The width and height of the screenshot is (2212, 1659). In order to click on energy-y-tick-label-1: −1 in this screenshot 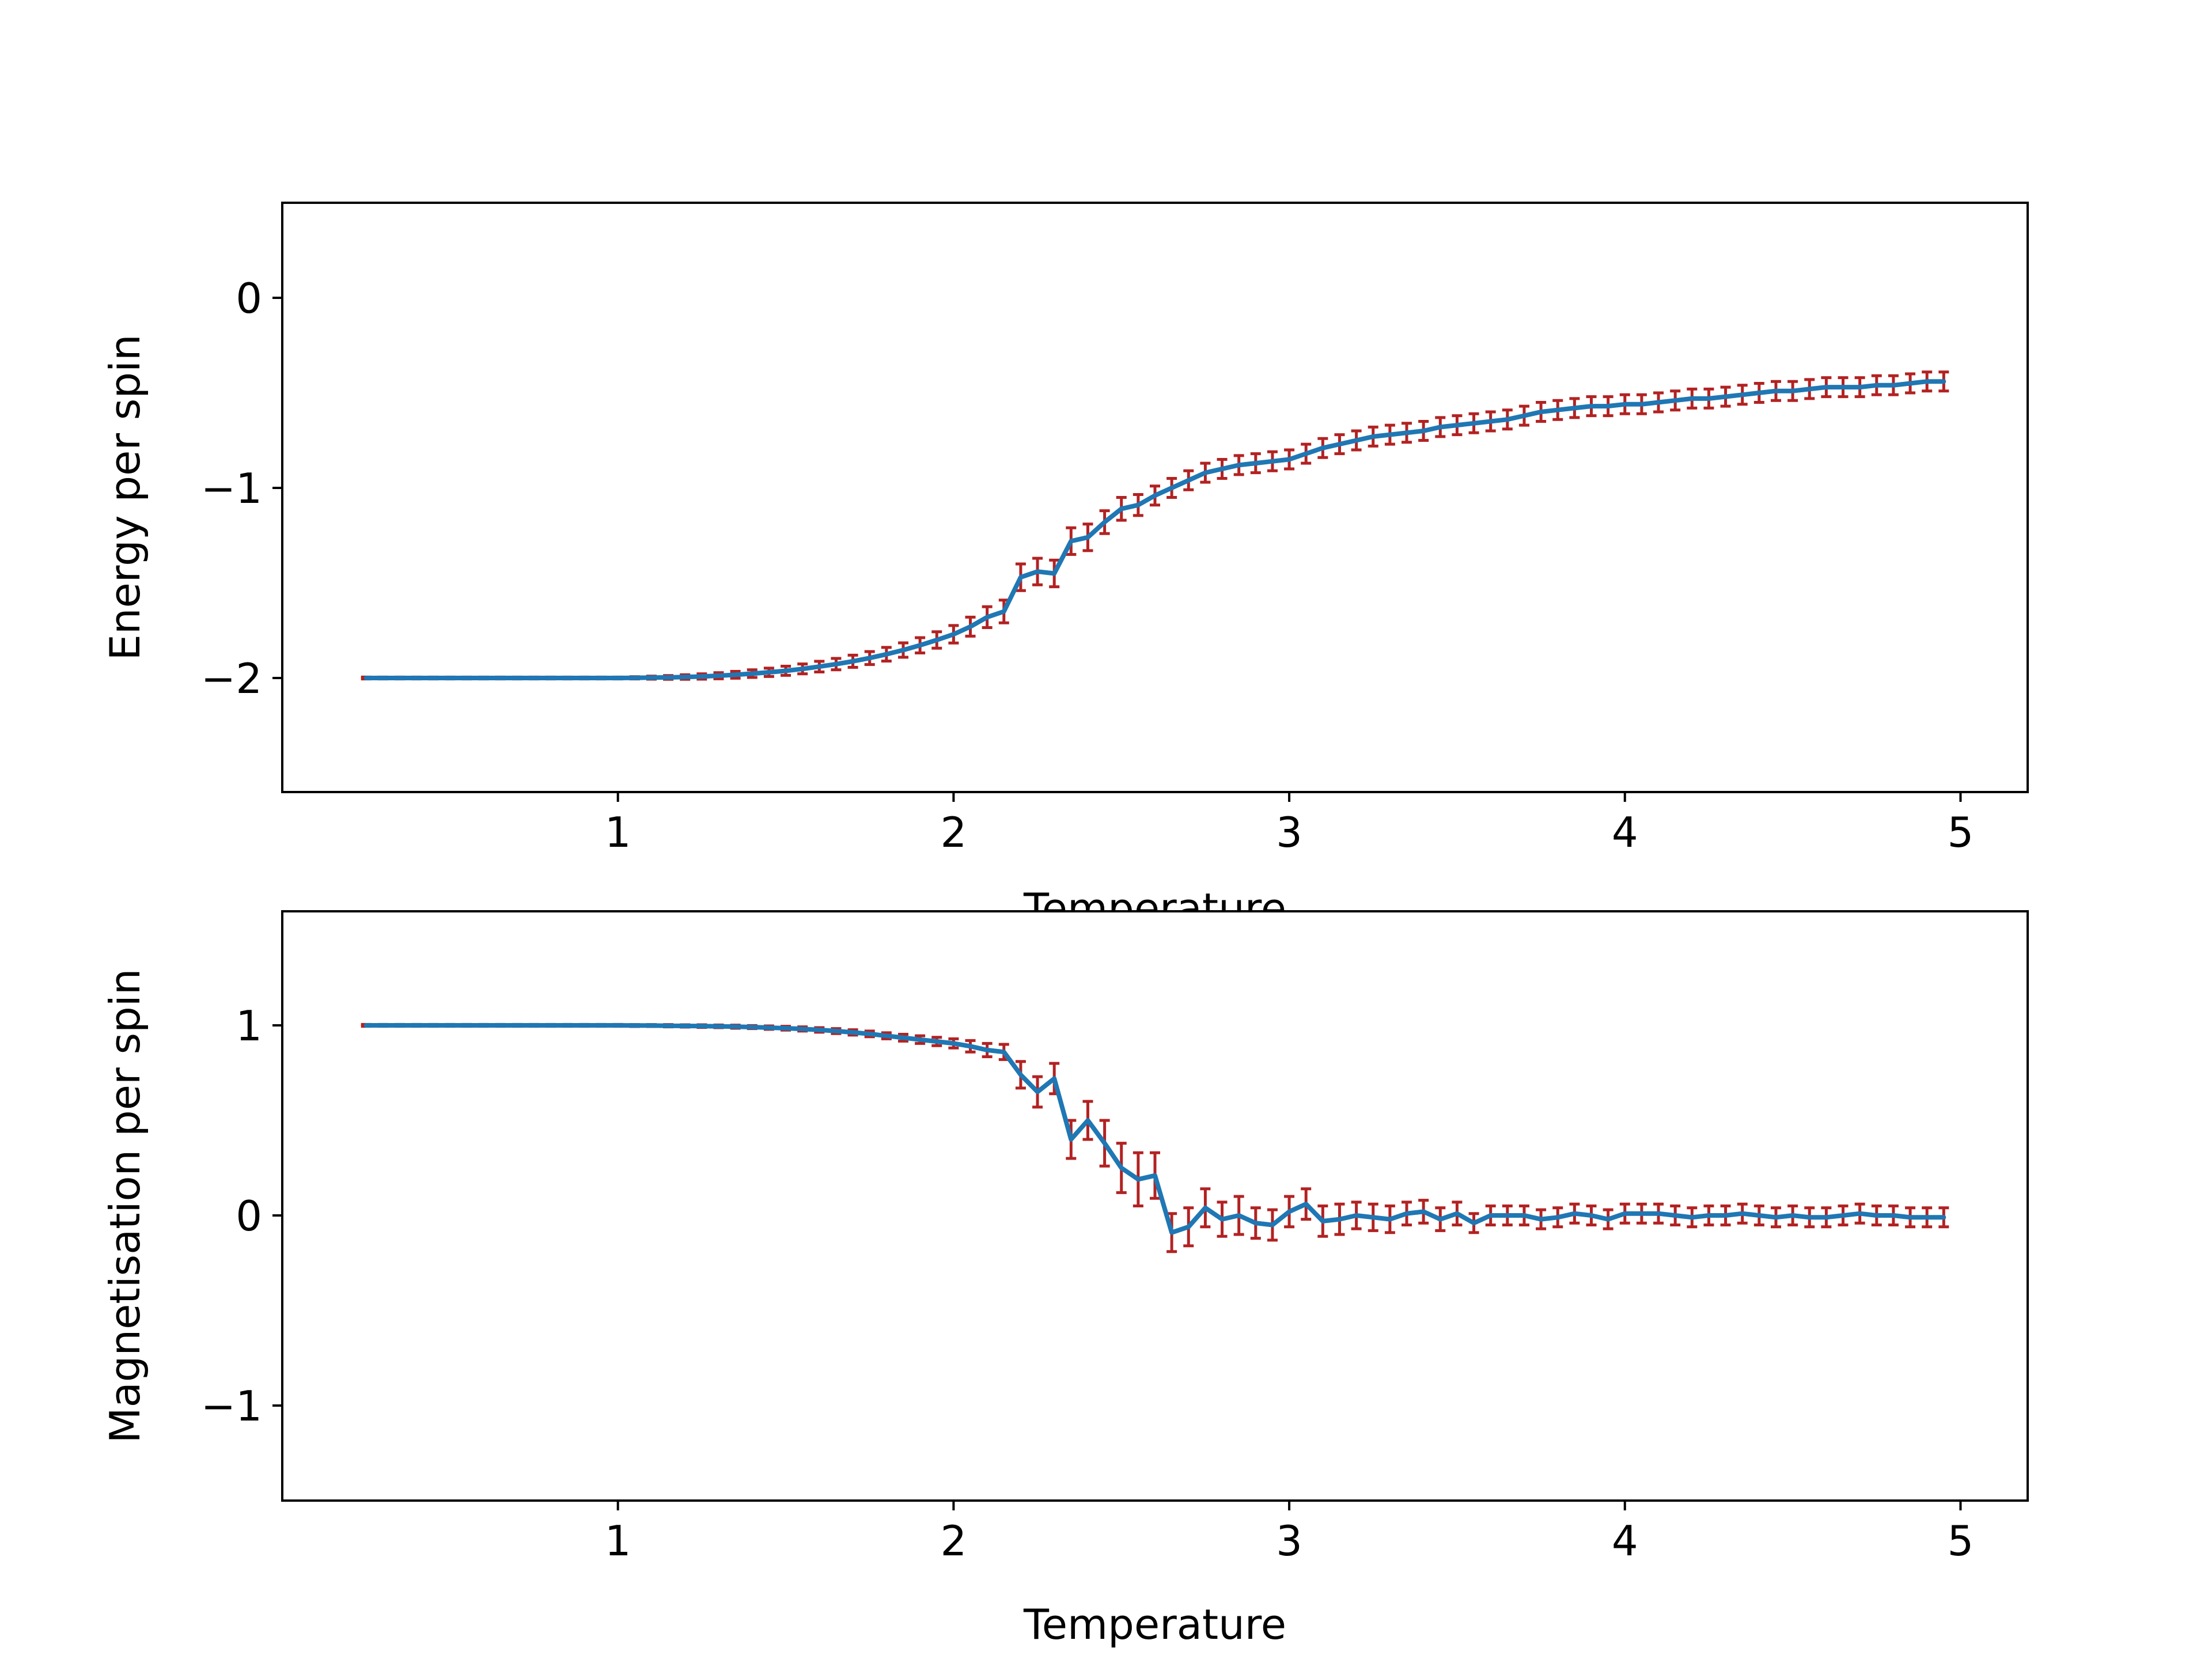, I will do `click(231, 488)`.